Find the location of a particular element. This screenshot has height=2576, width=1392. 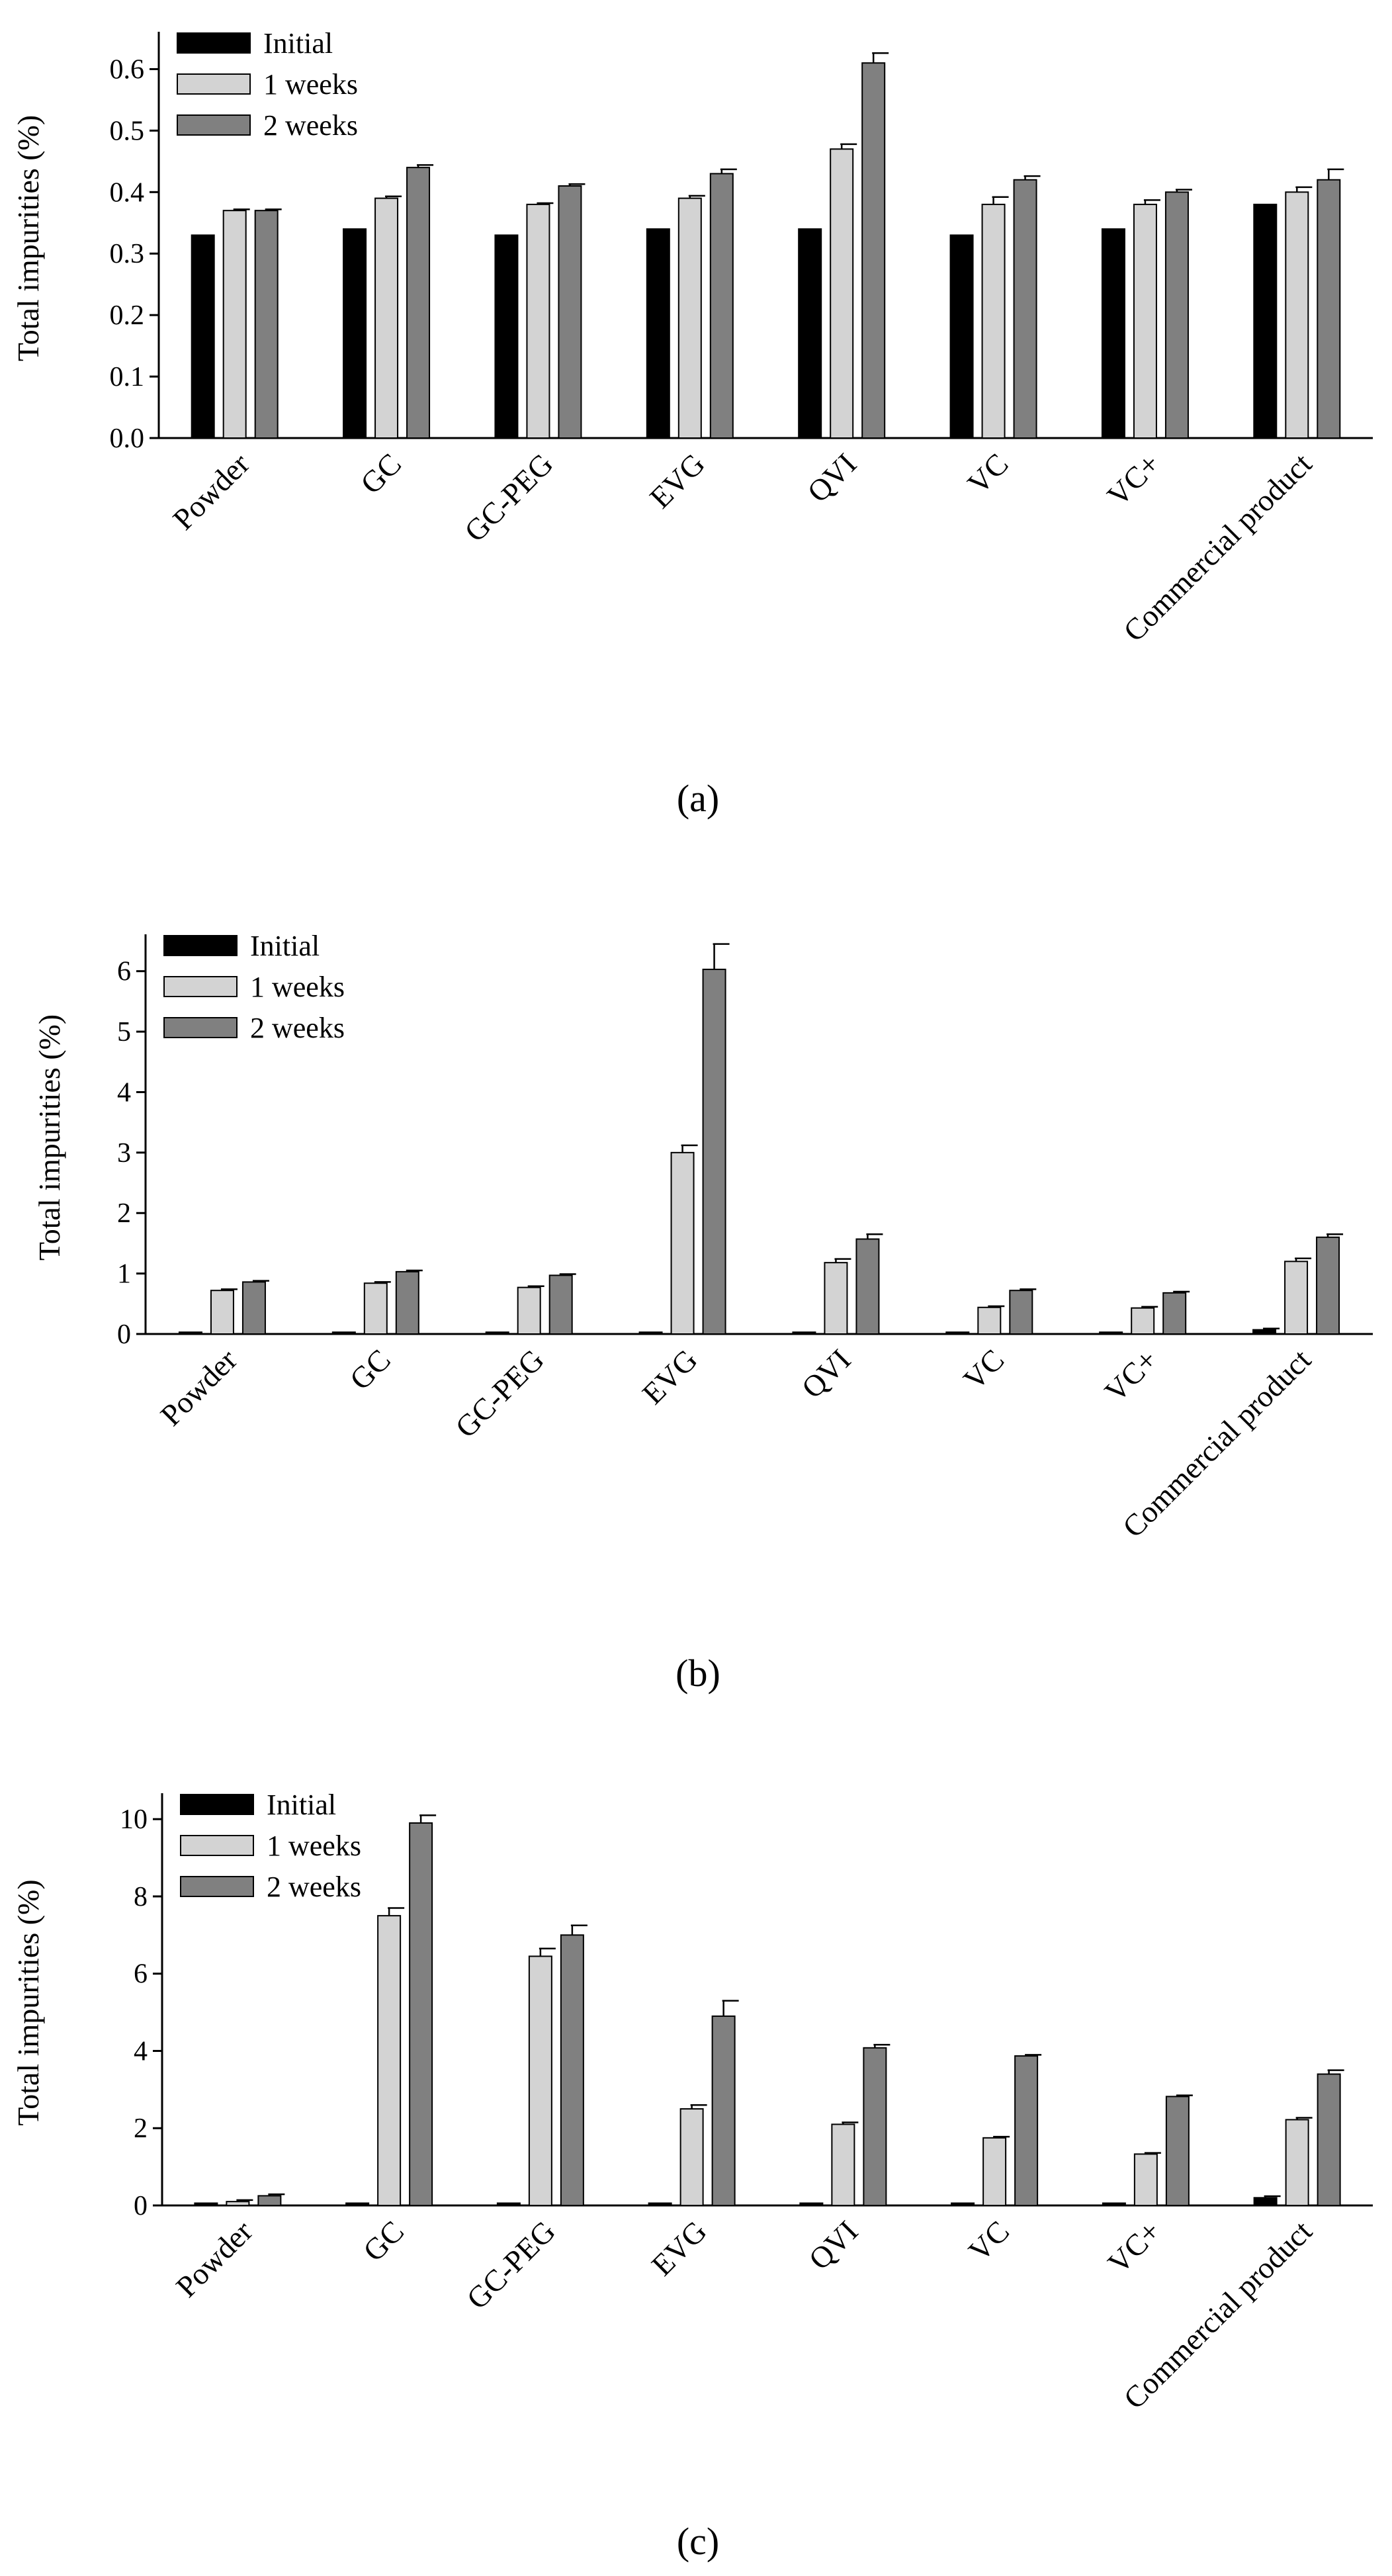

x-tick-label: Powder is located at coordinates (214, 2258).